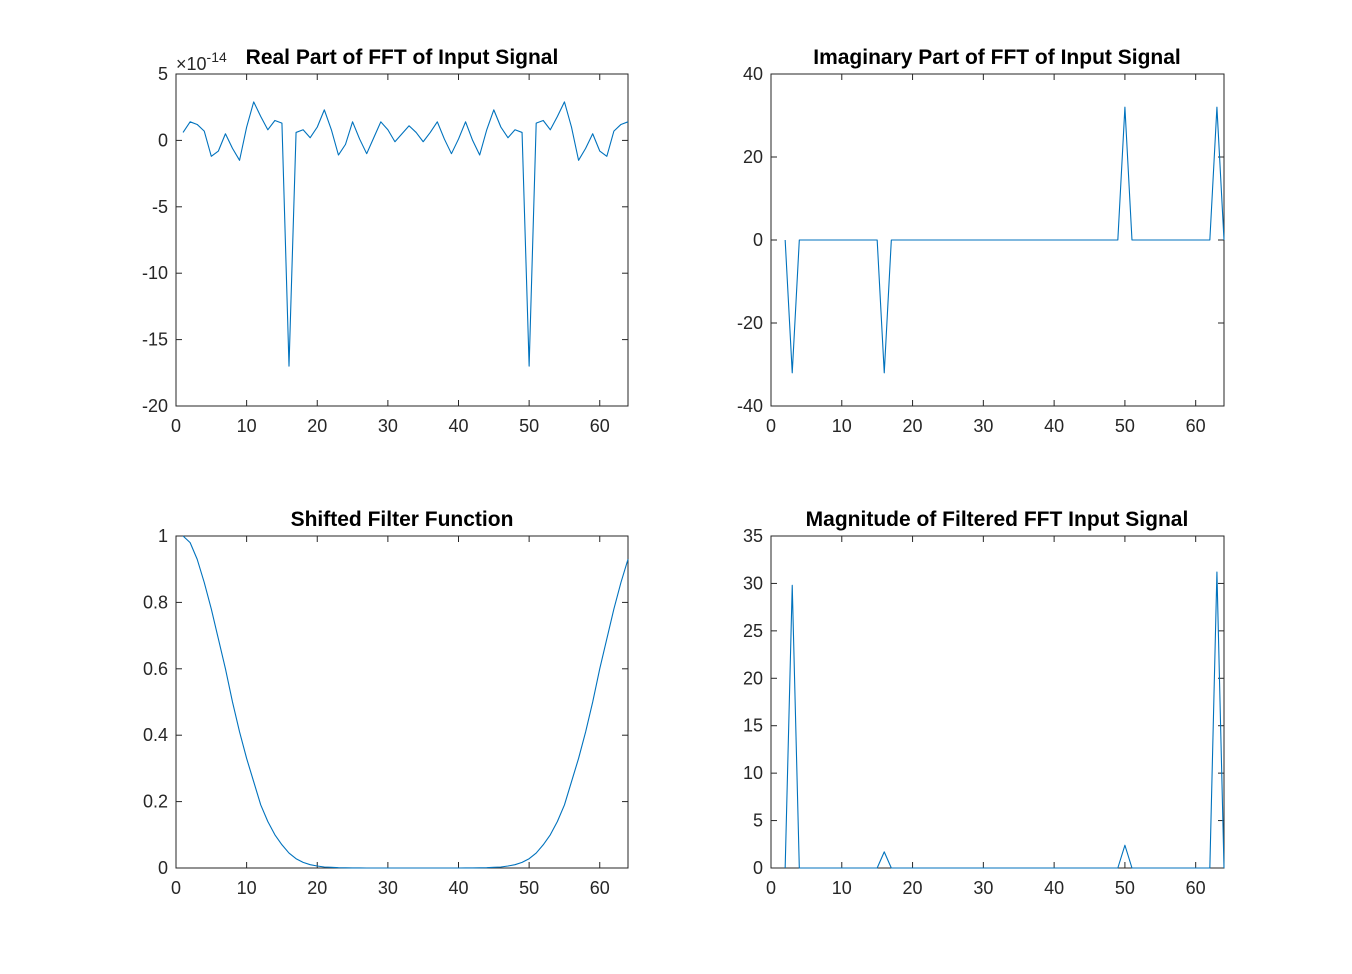 This screenshot has height=974, width=1352. I want to click on y-exponent-label: ×10⁻¹⁴, so click(201, 61).